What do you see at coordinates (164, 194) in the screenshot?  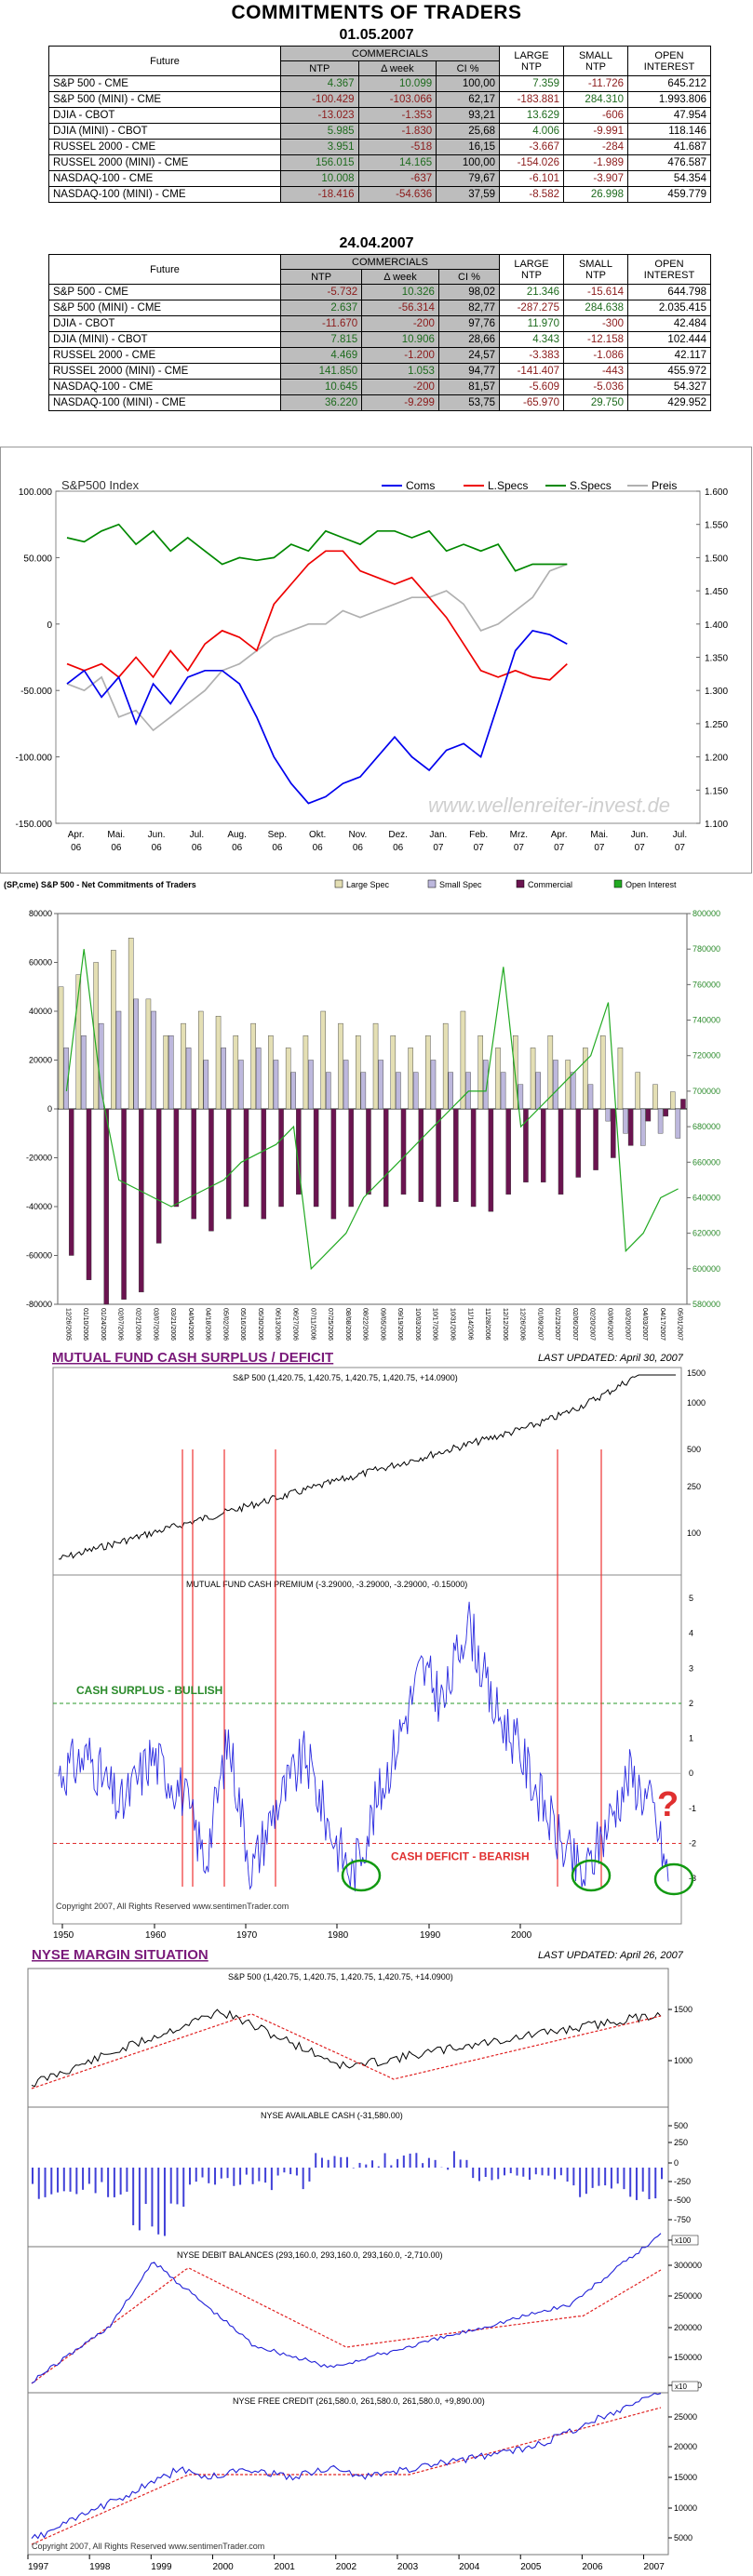 I see `row-future-name: NASDAQ-100 (MINI) - CME` at bounding box center [164, 194].